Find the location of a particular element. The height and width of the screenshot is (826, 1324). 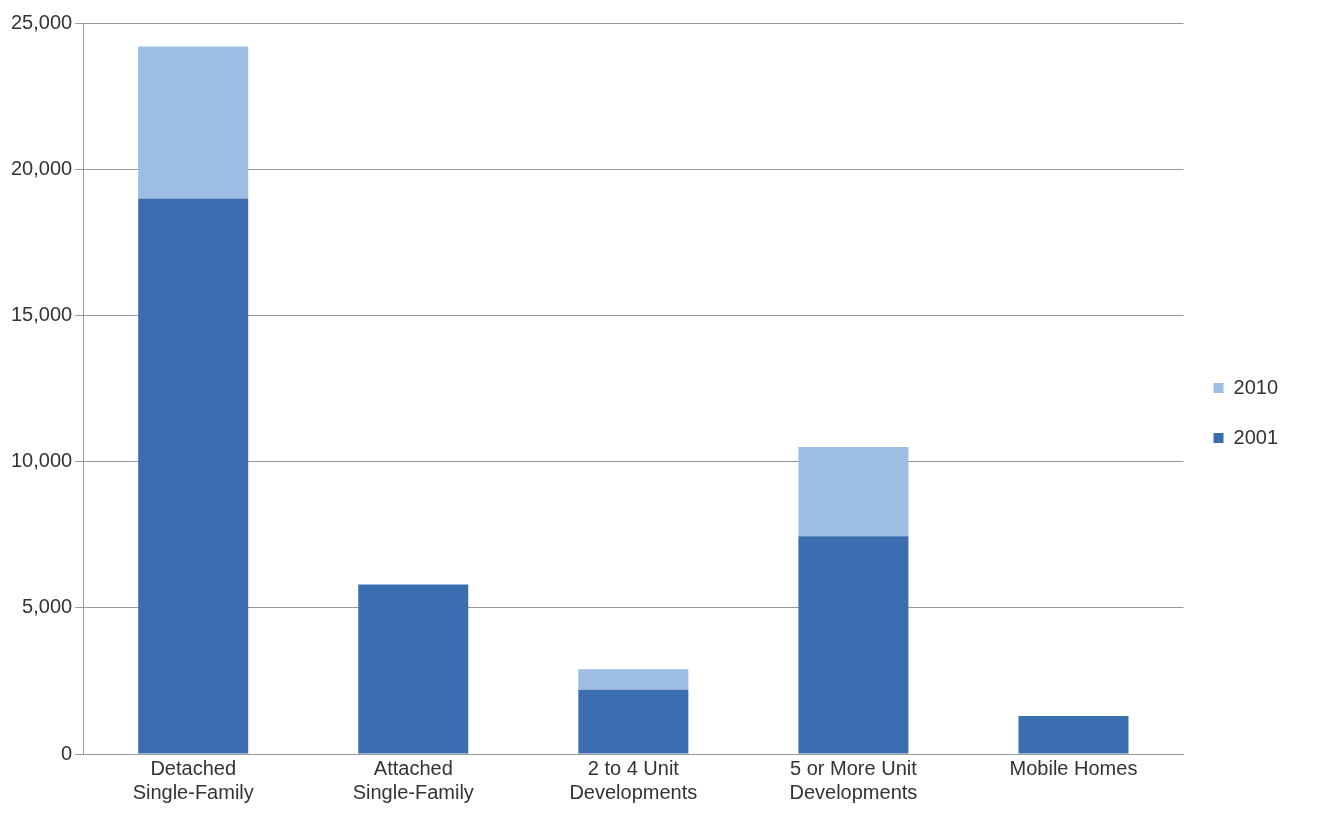

y-tick-label: 0 is located at coordinates (67, 752).